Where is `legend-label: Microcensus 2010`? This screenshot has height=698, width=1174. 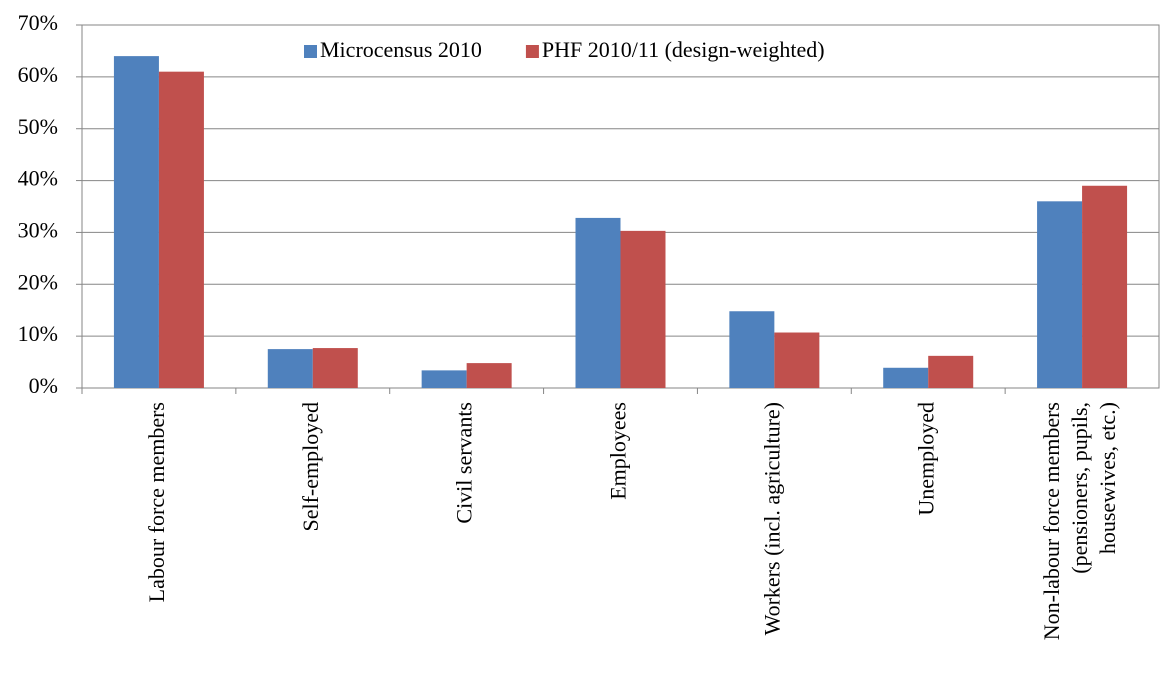 legend-label: Microcensus 2010 is located at coordinates (401, 49).